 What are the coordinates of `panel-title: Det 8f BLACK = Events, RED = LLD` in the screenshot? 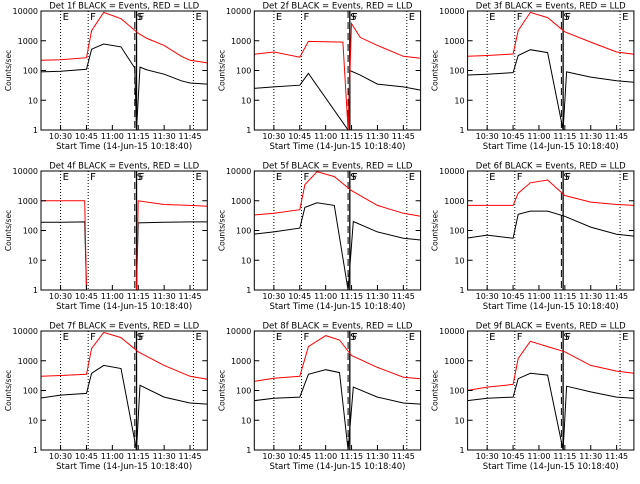 It's located at (337, 327).